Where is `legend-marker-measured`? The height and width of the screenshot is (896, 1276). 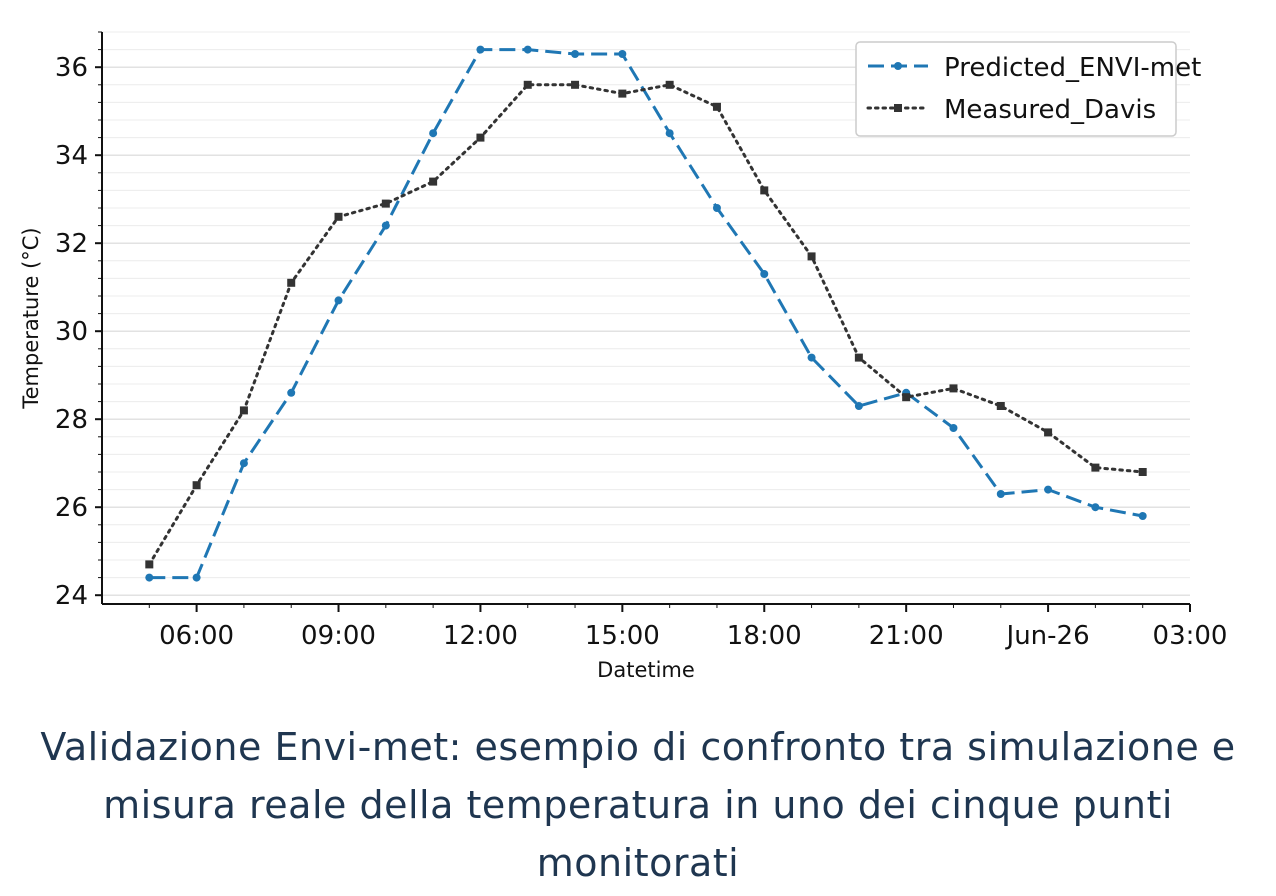
legend-marker-measured is located at coordinates (898, 108).